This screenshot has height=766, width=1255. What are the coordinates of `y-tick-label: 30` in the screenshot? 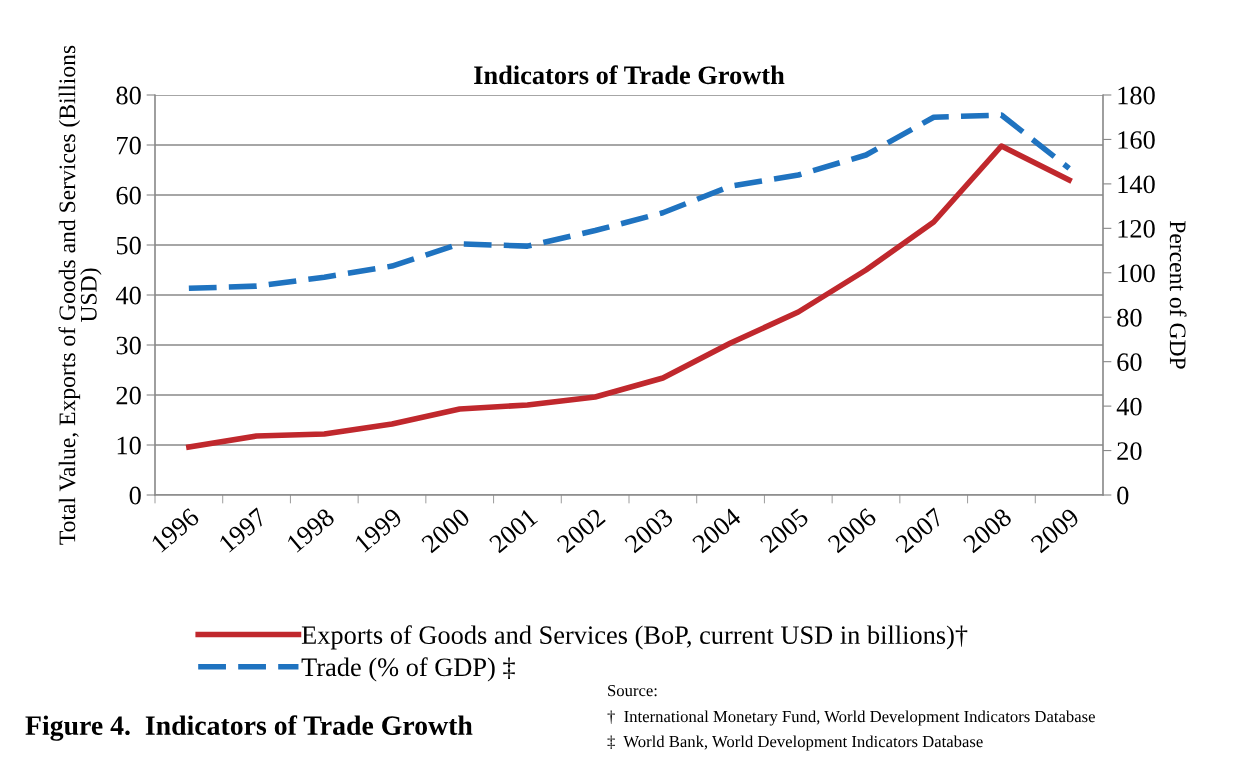 It's located at (128, 345).